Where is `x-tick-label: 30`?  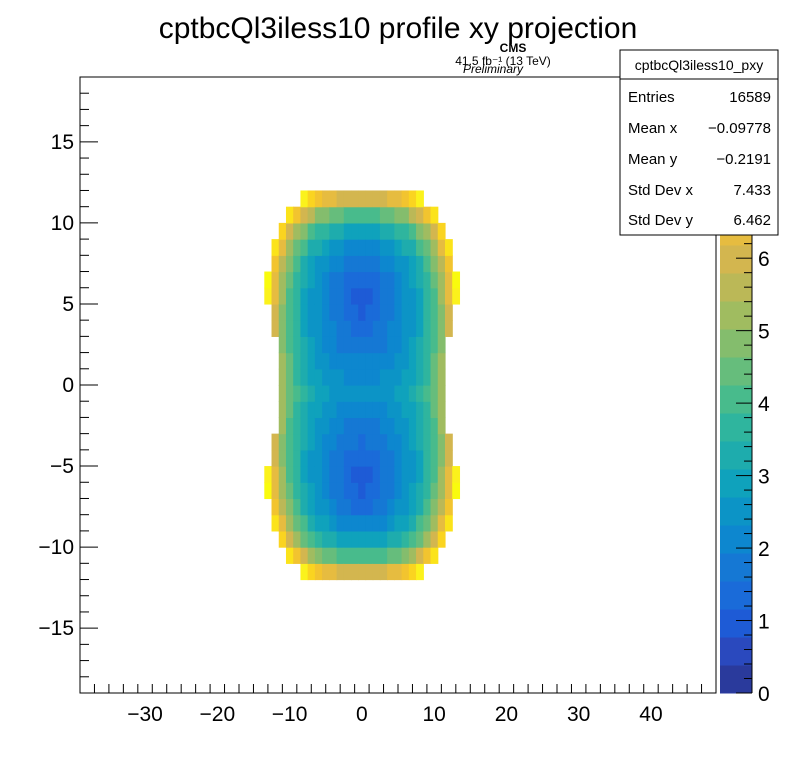
x-tick-label: 30 is located at coordinates (578, 714).